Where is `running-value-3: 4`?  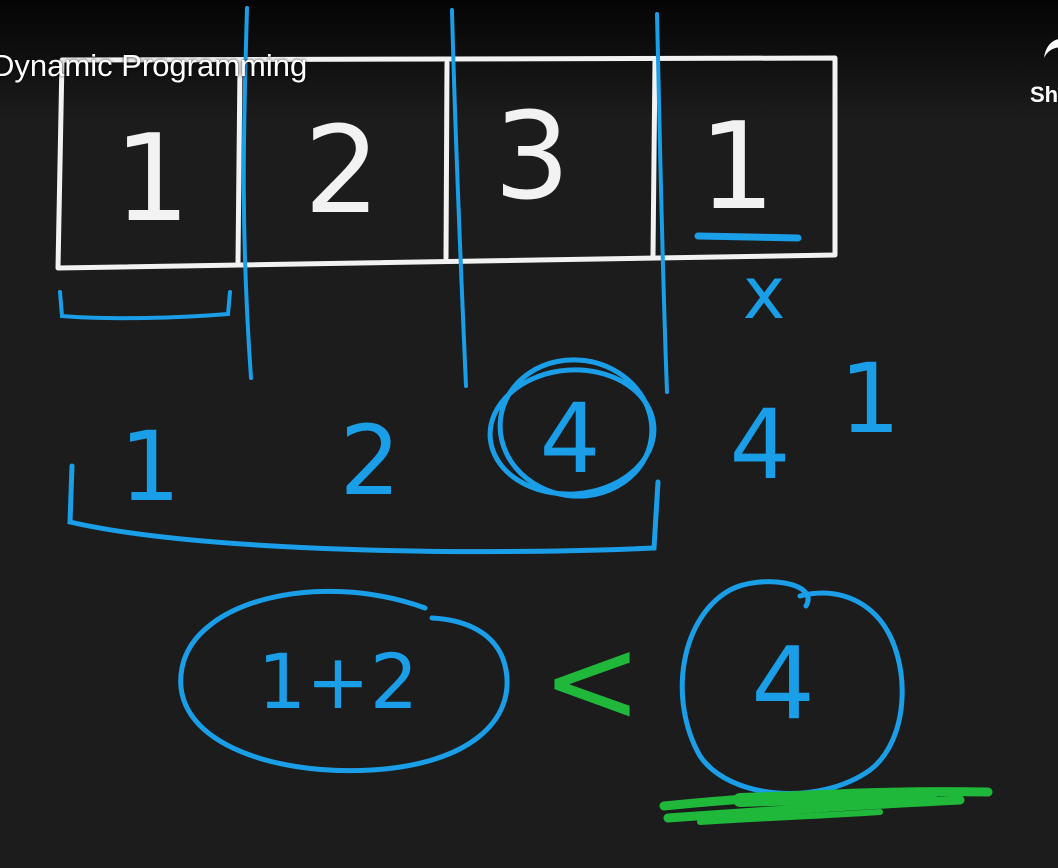
running-value-3: 4 is located at coordinates (569, 439).